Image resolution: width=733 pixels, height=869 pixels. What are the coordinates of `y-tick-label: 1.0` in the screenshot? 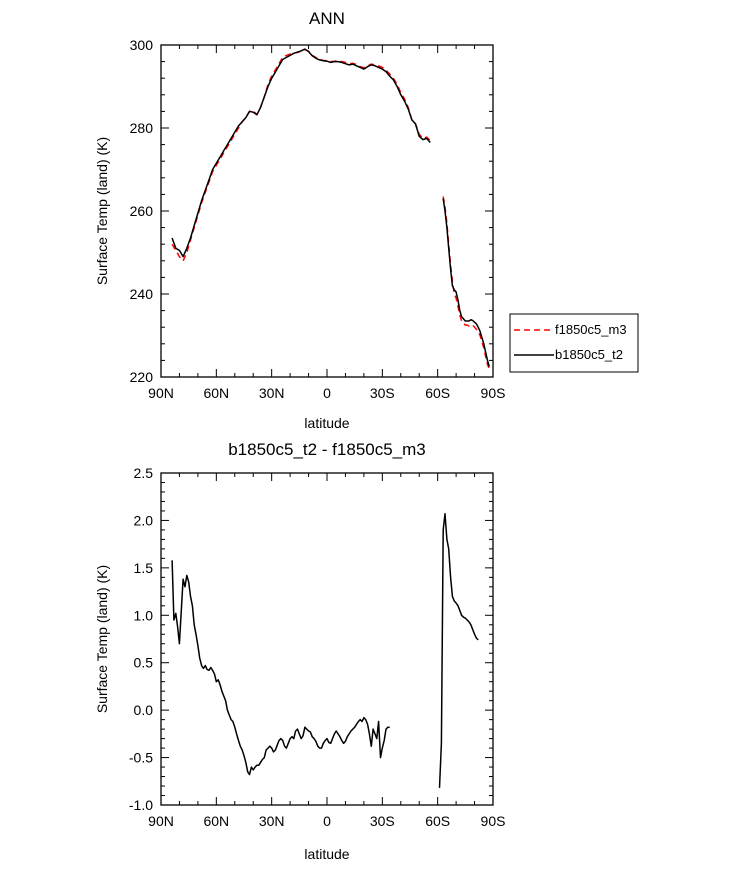 It's located at (144, 615).